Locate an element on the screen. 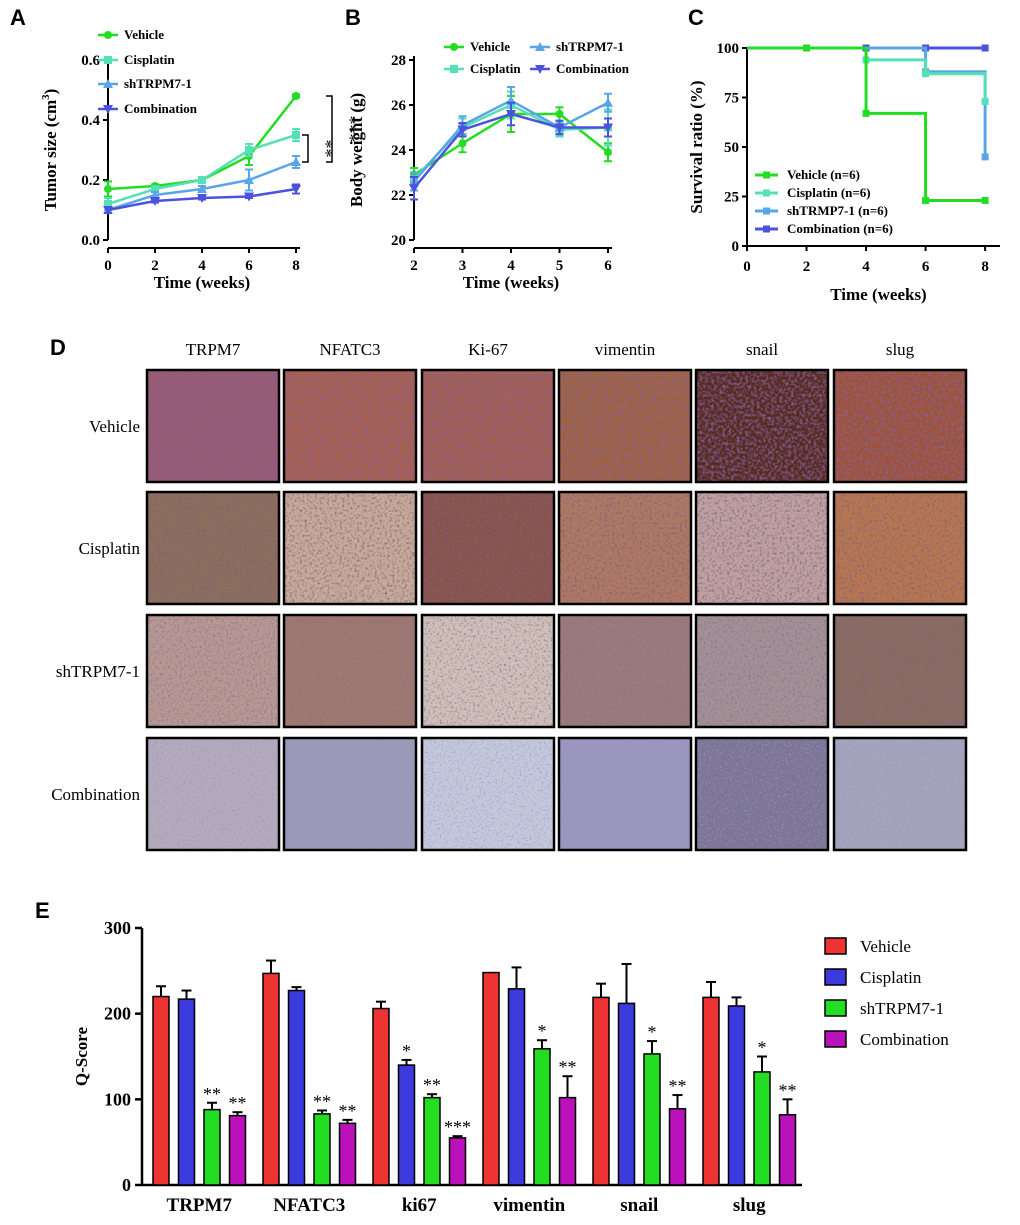 The image size is (1020, 1225). legend-label: shTRPM7-1 is located at coordinates (590, 46).